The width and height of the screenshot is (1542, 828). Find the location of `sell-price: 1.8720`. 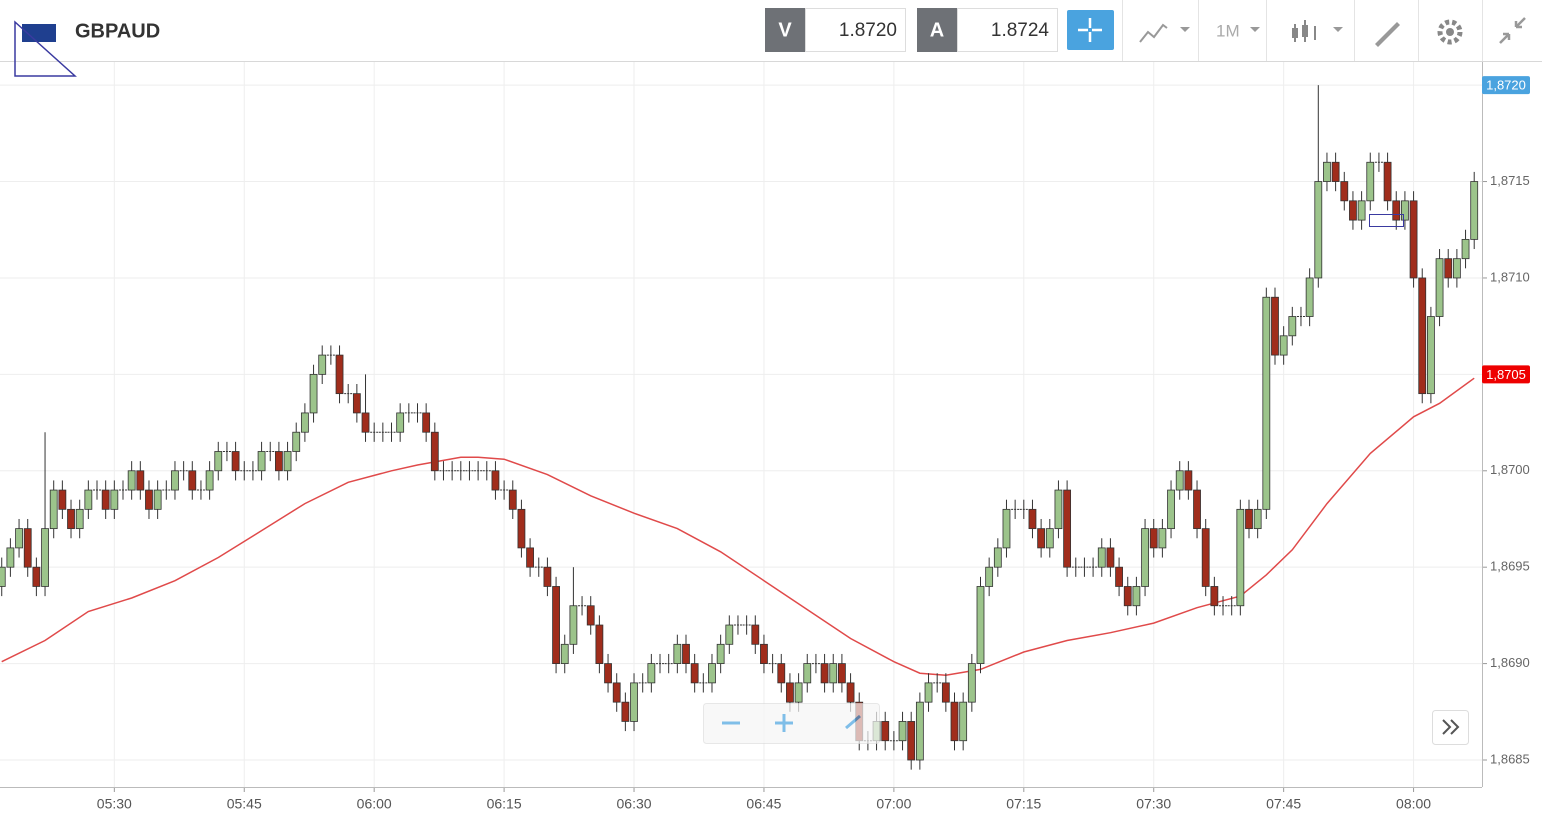

sell-price: 1.8720 is located at coordinates (868, 30).